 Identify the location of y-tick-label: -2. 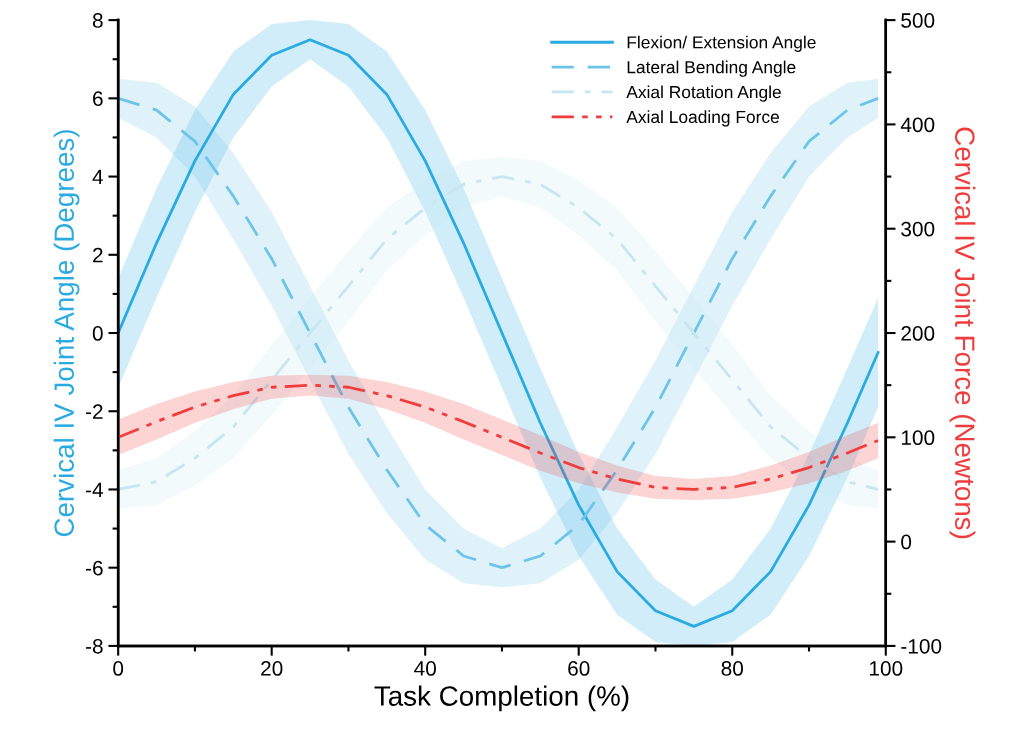
(94, 411).